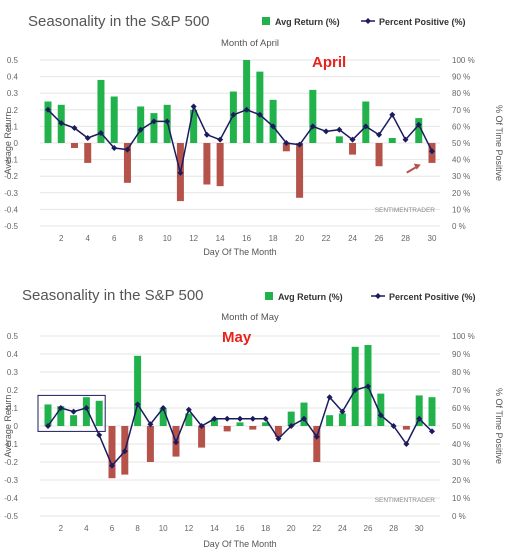  What do you see at coordinates (379, 238) in the screenshot?
I see `x-tick-label: 26` at bounding box center [379, 238].